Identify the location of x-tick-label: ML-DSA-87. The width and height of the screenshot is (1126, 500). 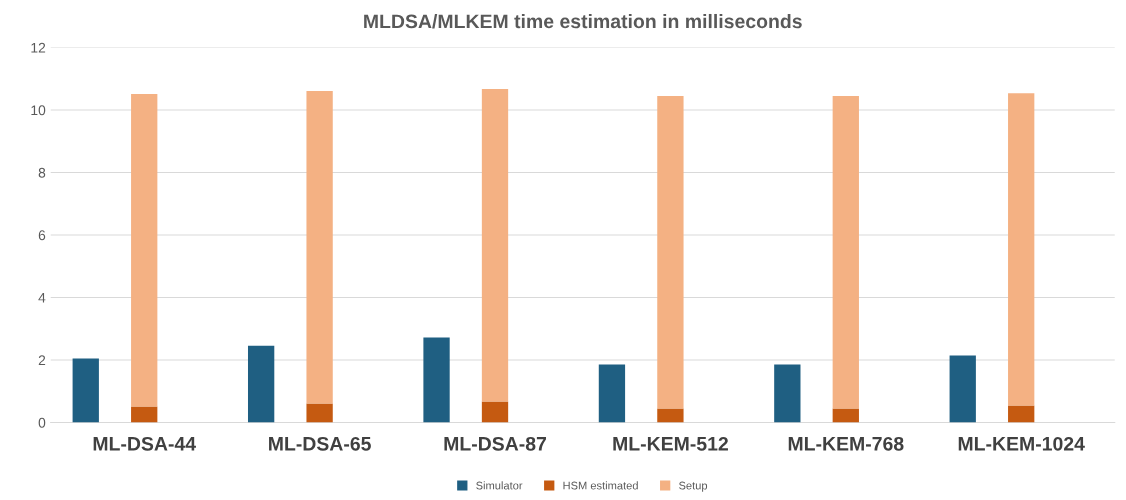
(495, 443).